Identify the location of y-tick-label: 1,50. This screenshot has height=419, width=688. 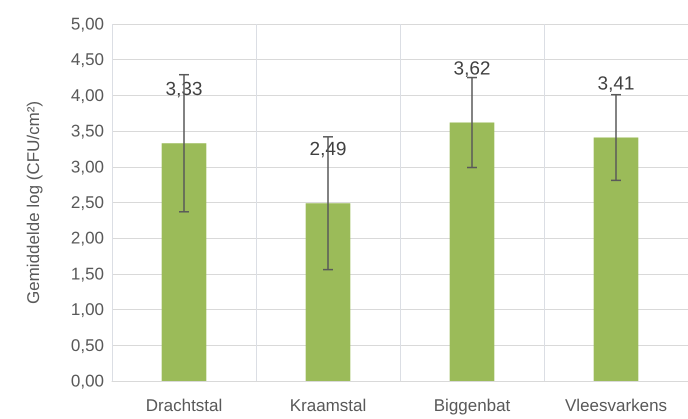
(87, 274).